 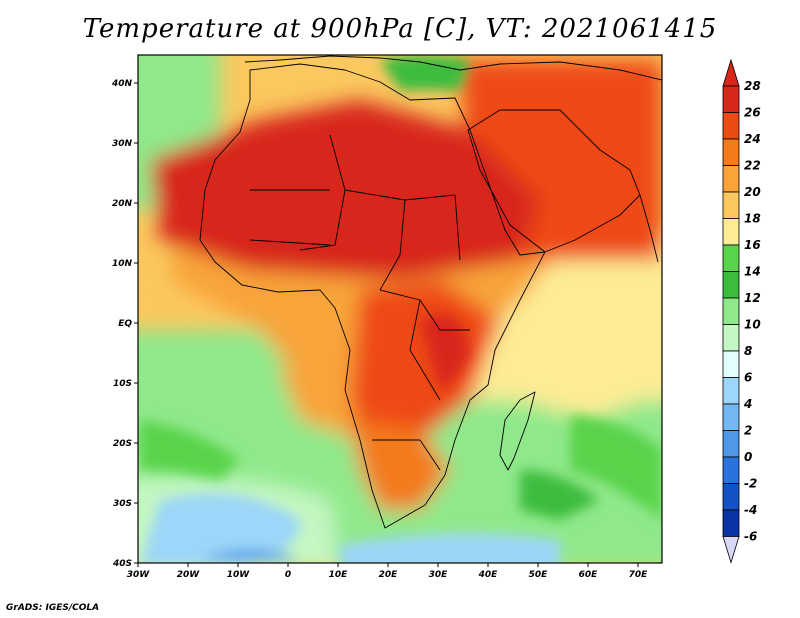 I want to click on lat-tick-label: EQ, so click(x=125, y=324).